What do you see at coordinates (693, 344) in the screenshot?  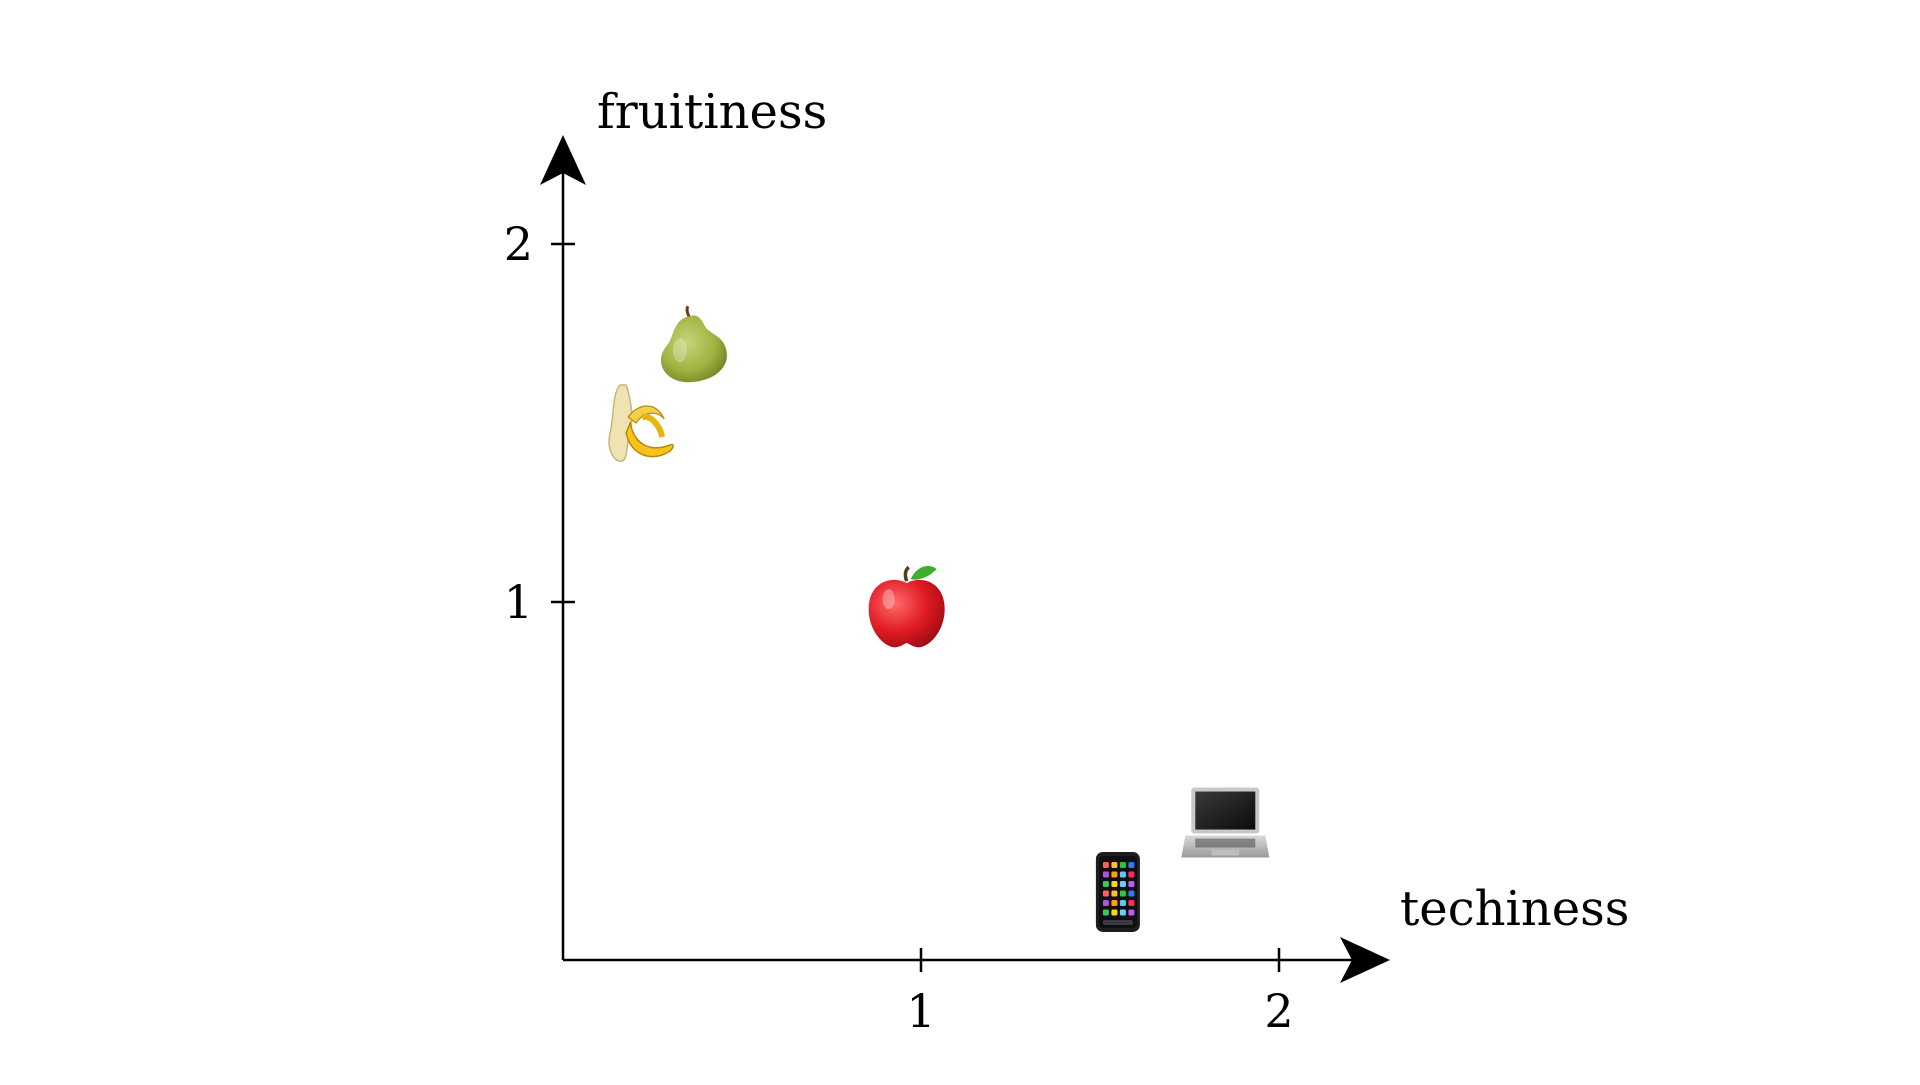 I see `pear-icon` at bounding box center [693, 344].